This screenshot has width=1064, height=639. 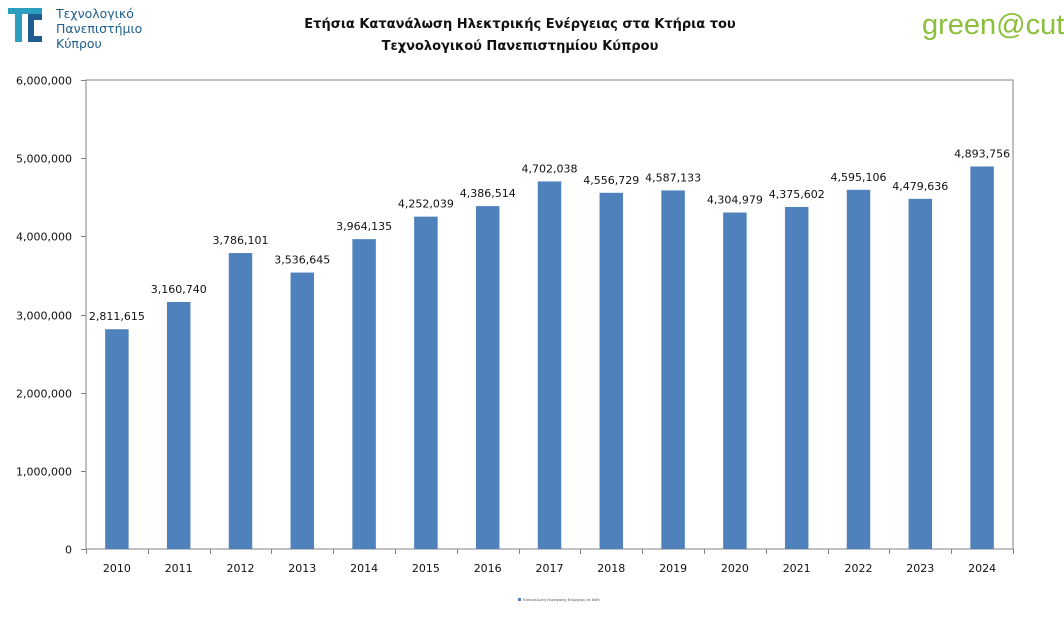 I want to click on university-name: Τεχνολογικό Πανεπιστήμιο Κύπρου, so click(x=99, y=28).